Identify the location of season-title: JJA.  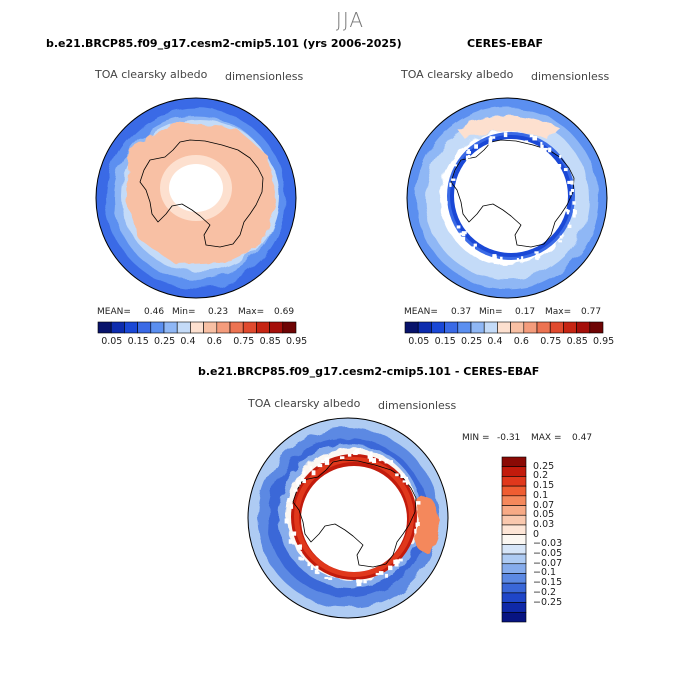
(350, 20).